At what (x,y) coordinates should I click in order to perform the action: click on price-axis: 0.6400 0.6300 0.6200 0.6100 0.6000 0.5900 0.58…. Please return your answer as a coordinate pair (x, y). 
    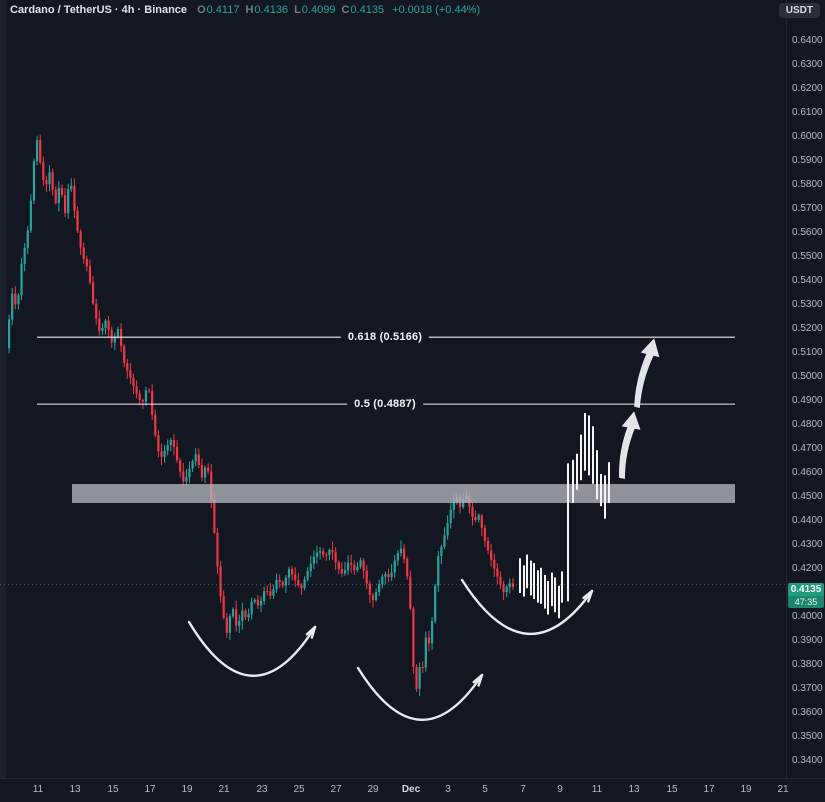
    Looking at the image, I should click on (805, 389).